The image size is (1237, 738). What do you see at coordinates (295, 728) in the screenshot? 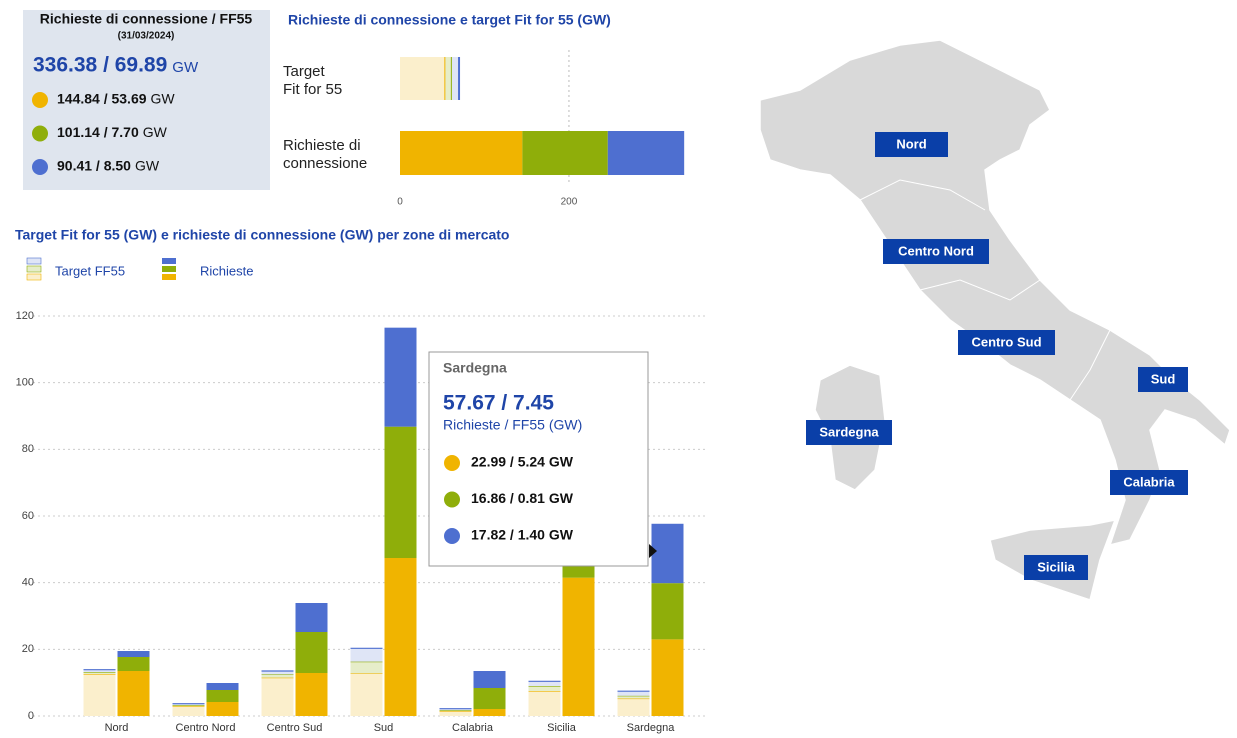
I see `x-tick-label: Centro Sud` at bounding box center [295, 728].